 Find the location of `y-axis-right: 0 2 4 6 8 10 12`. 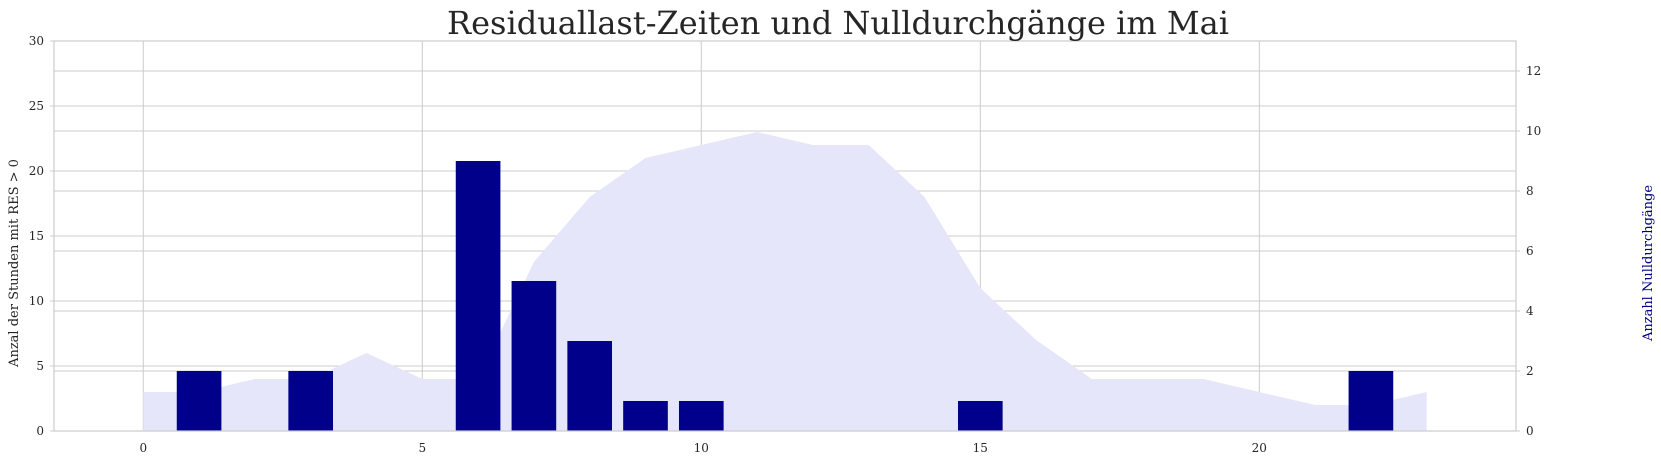

y-axis-right: 0 2 4 6 8 10 12 is located at coordinates (1528, 251).